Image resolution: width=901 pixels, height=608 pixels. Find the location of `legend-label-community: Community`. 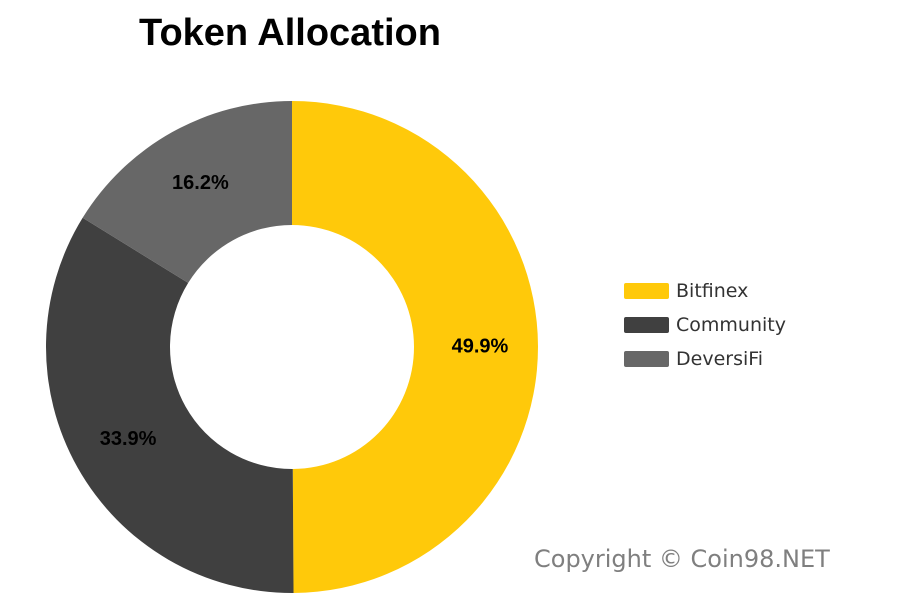

legend-label-community: Community is located at coordinates (731, 325).